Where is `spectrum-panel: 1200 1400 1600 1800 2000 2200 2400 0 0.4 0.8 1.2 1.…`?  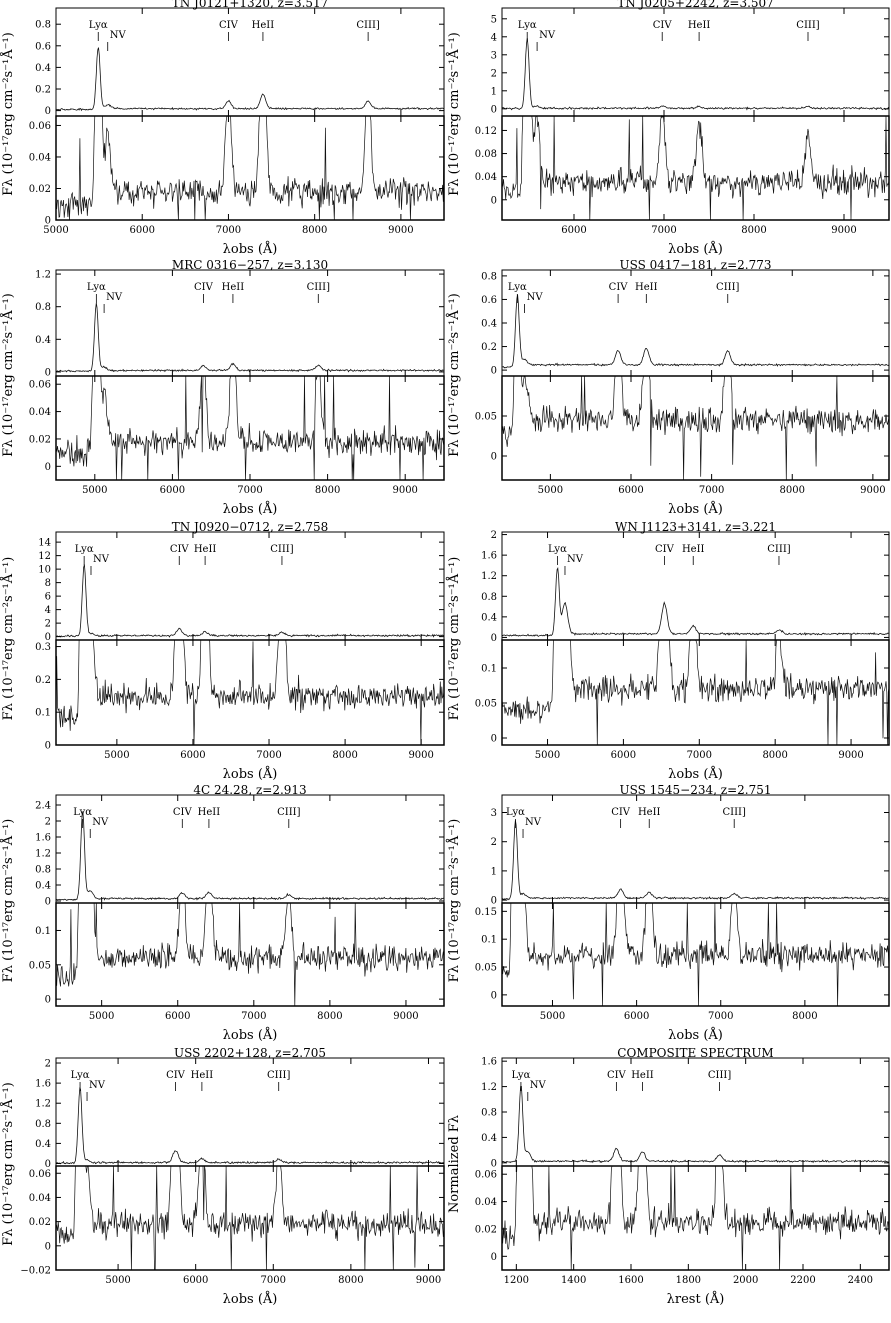 spectrum-panel: 1200 1400 1600 1800 2000 2200 2400 0 0.4 0.8 1.2 1.… is located at coordinates (668, 1176).